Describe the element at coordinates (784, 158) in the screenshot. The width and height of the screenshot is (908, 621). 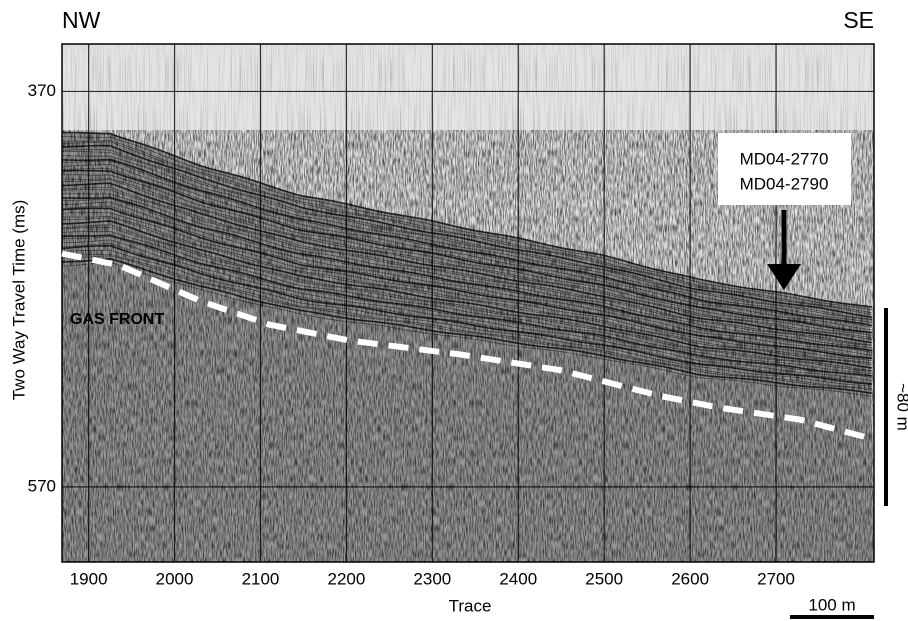
I see `core-label: MD04-2770` at that location.